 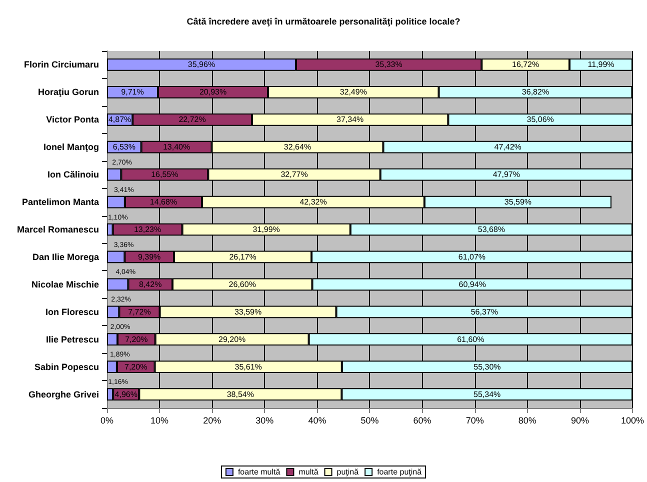 I want to click on x-tick-label: 60%, so click(x=422, y=421).